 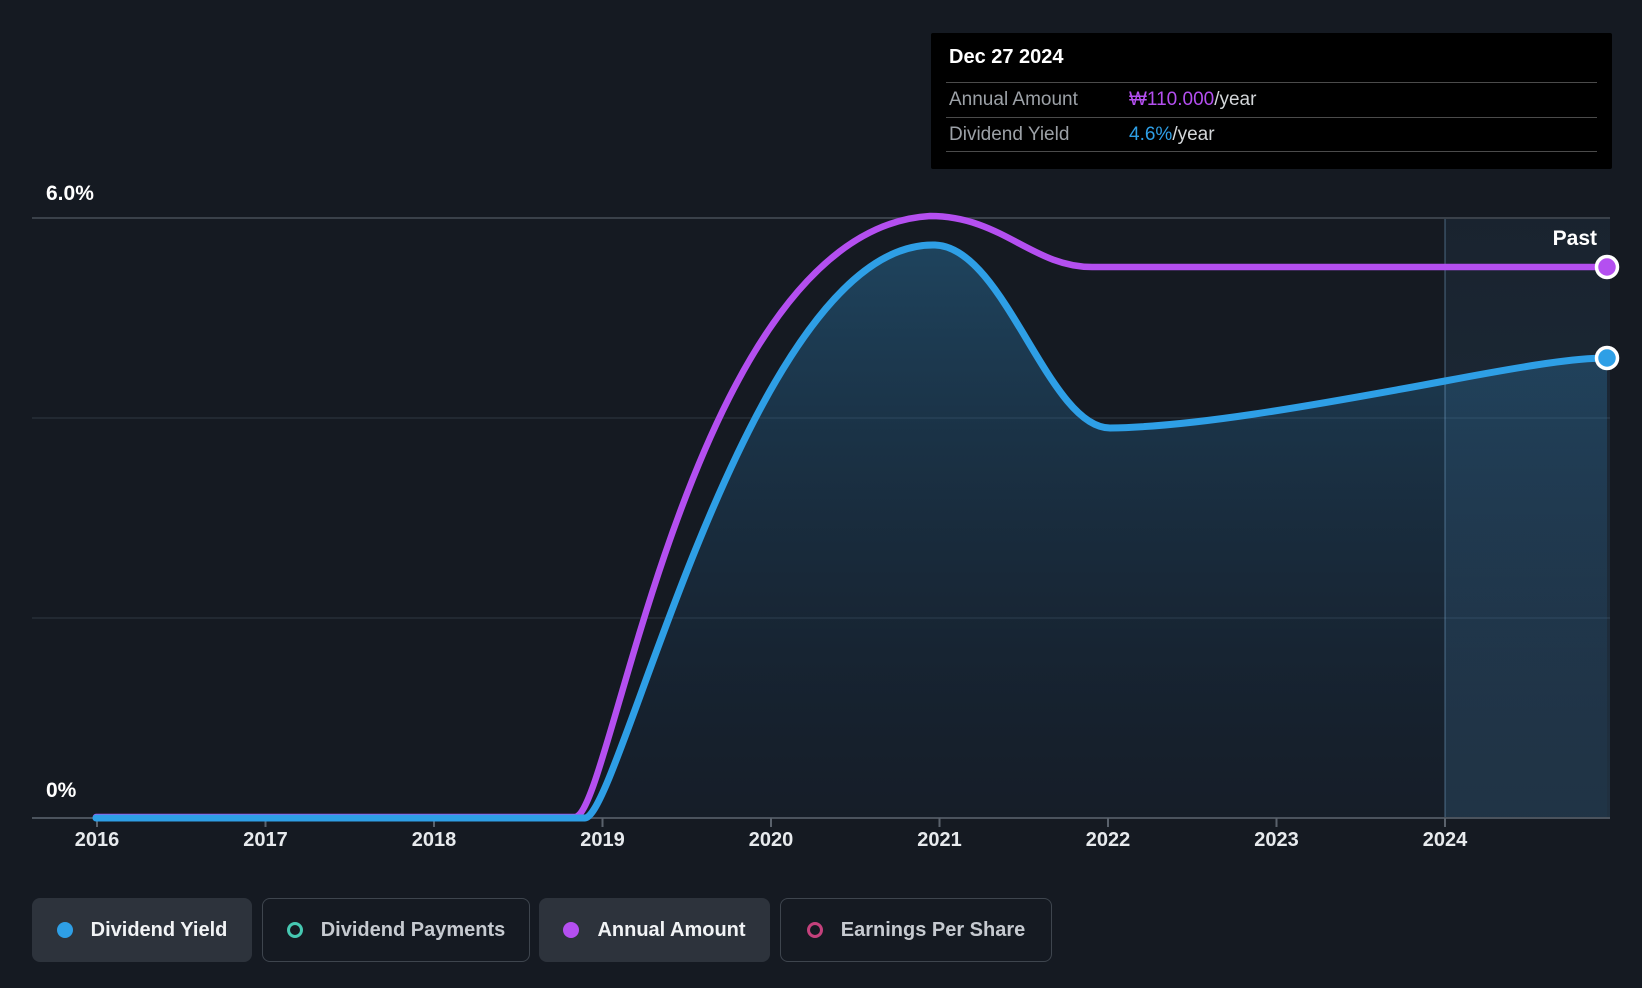 I want to click on x-tick-label-2022: 2022, so click(x=1108, y=840).